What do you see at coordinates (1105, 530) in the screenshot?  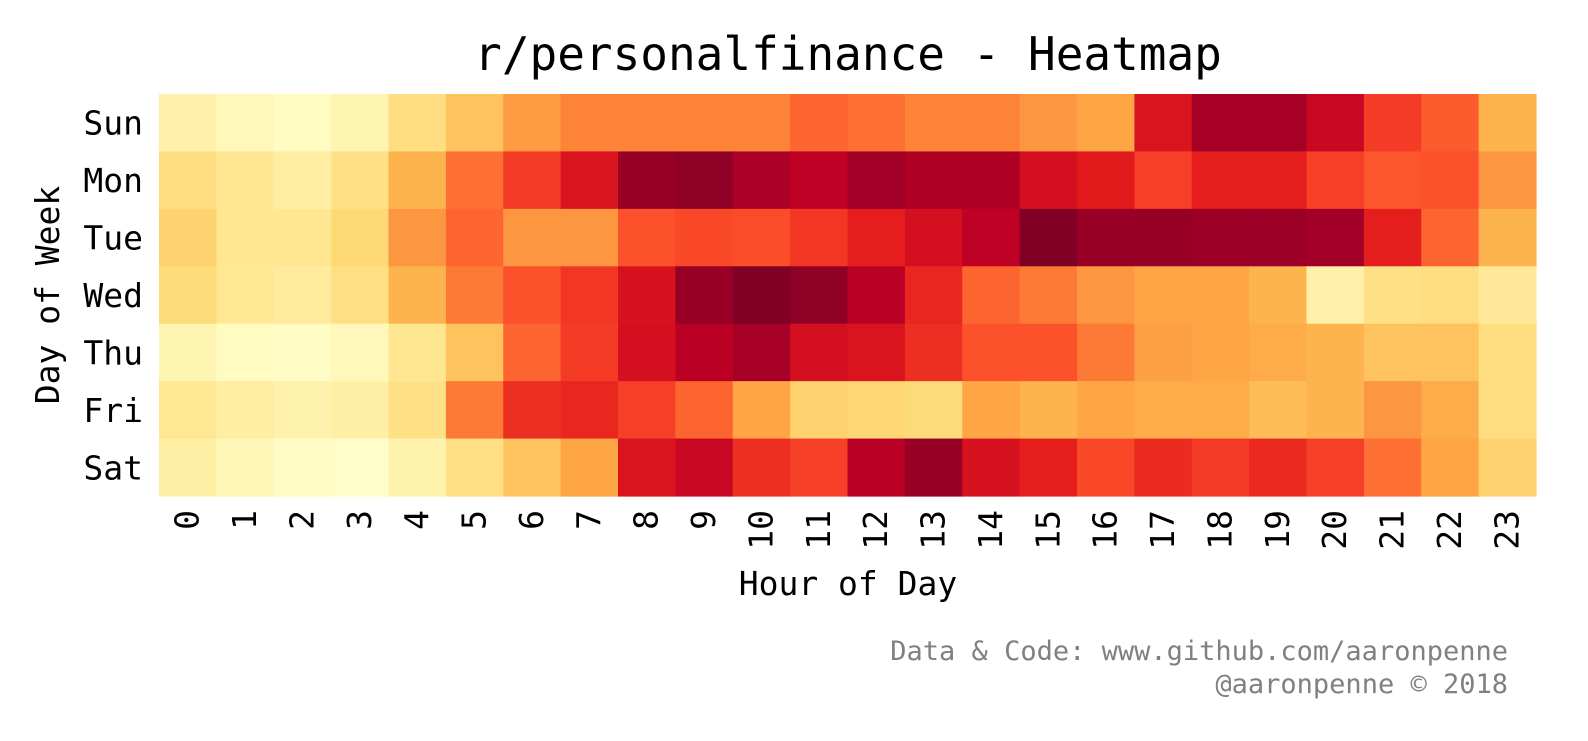 I see `x-tick-label-16: 16` at bounding box center [1105, 530].